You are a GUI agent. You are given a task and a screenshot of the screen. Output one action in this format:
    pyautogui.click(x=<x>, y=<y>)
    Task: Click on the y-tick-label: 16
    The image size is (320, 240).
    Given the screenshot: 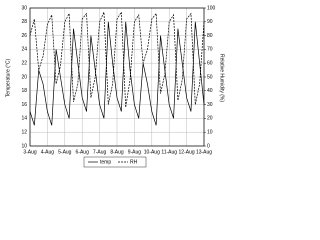 What is the action you would take?
    pyautogui.click(x=24, y=105)
    